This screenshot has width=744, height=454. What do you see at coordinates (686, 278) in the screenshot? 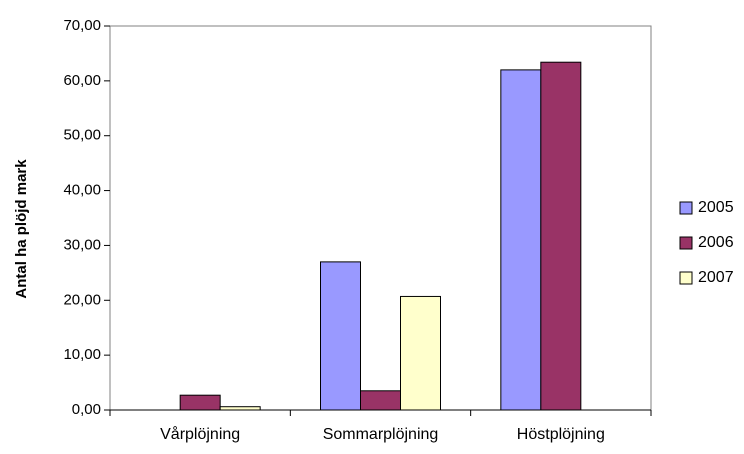
I see `legend-swatch-2007` at bounding box center [686, 278].